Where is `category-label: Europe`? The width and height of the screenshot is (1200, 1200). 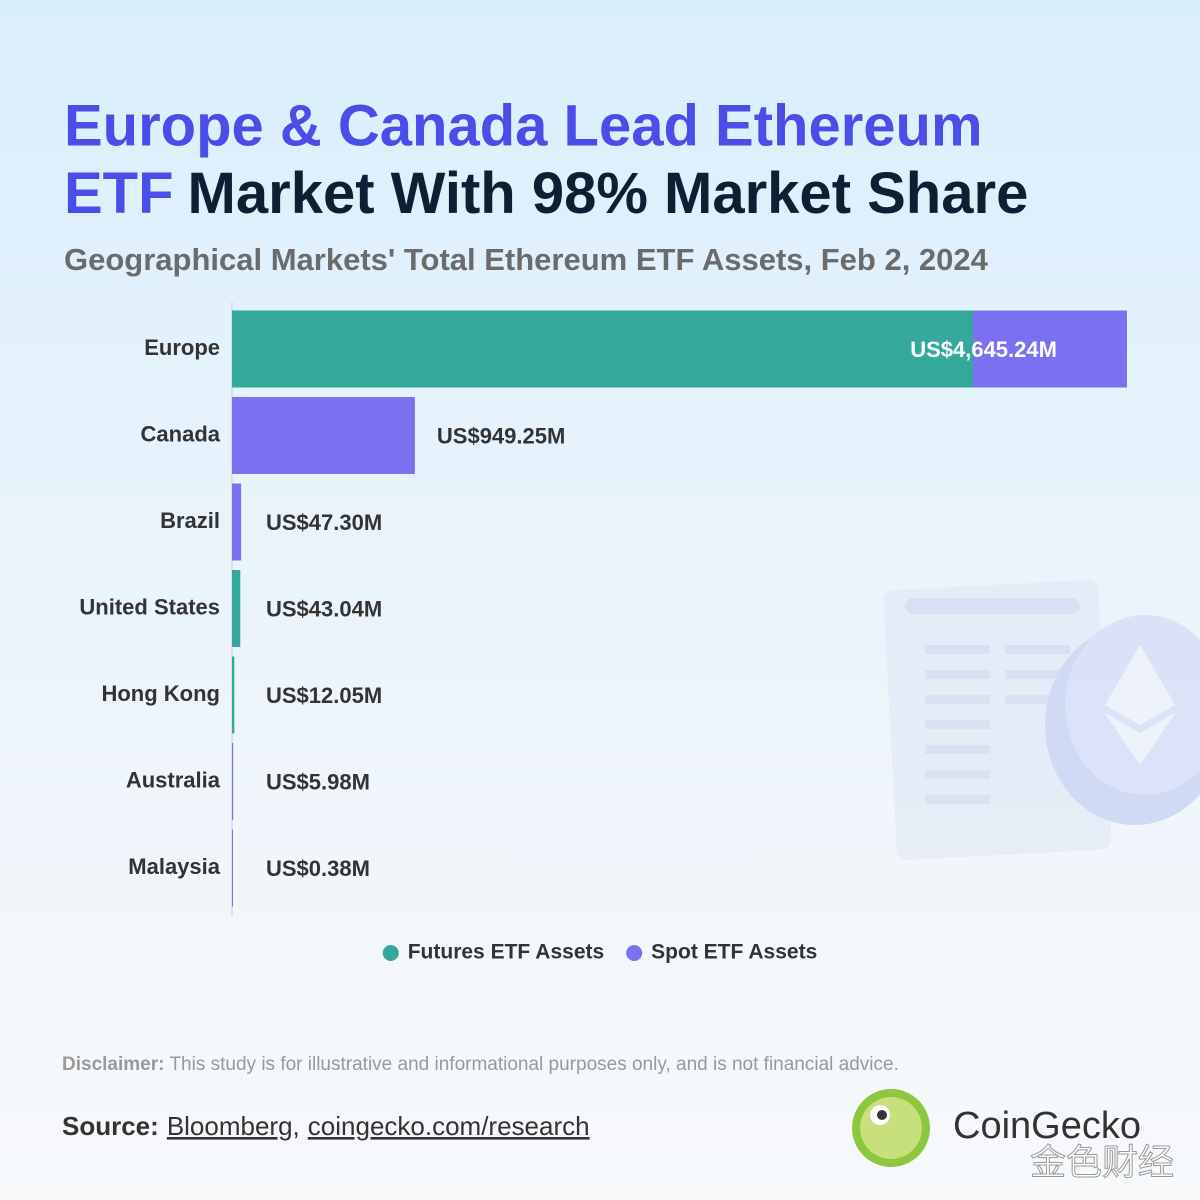 category-label: Europe is located at coordinates (182, 347).